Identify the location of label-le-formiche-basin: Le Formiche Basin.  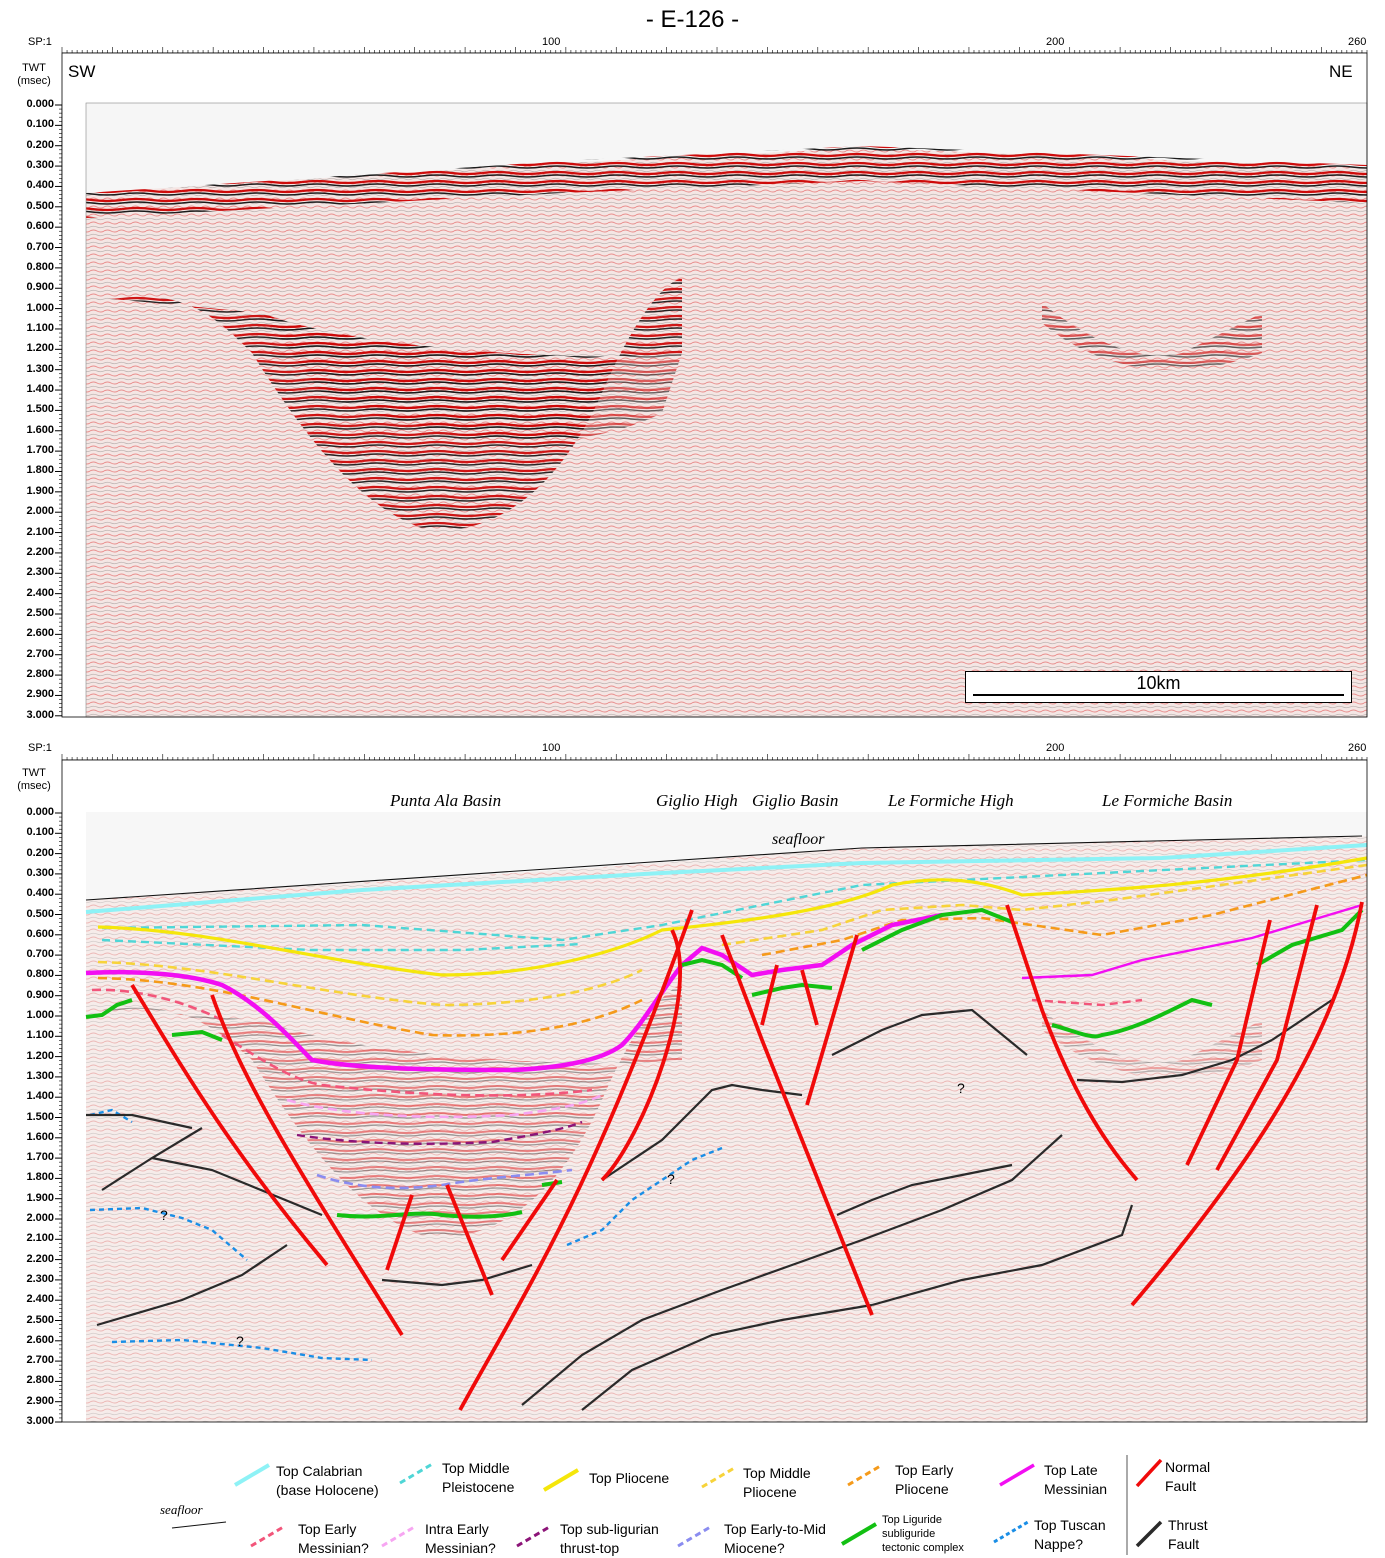
(1167, 800).